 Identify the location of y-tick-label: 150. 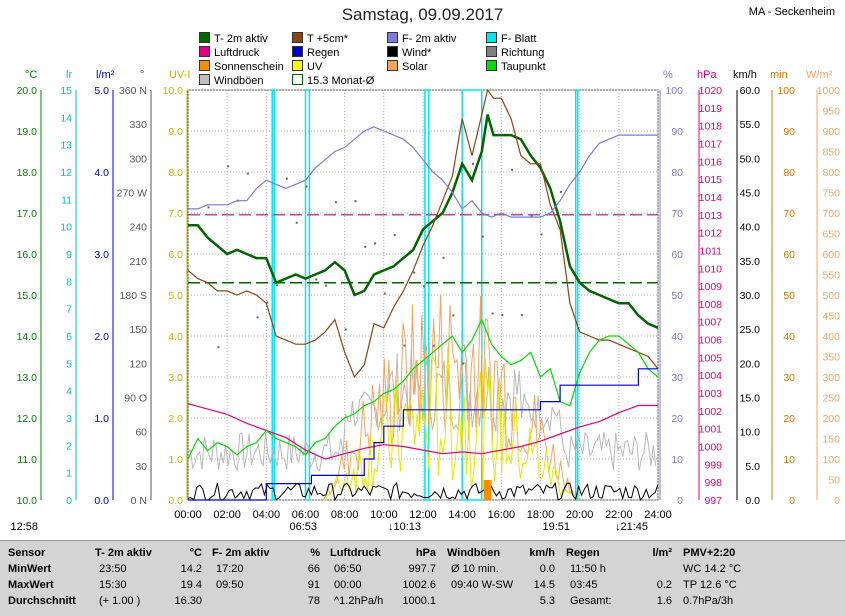
(138, 330).